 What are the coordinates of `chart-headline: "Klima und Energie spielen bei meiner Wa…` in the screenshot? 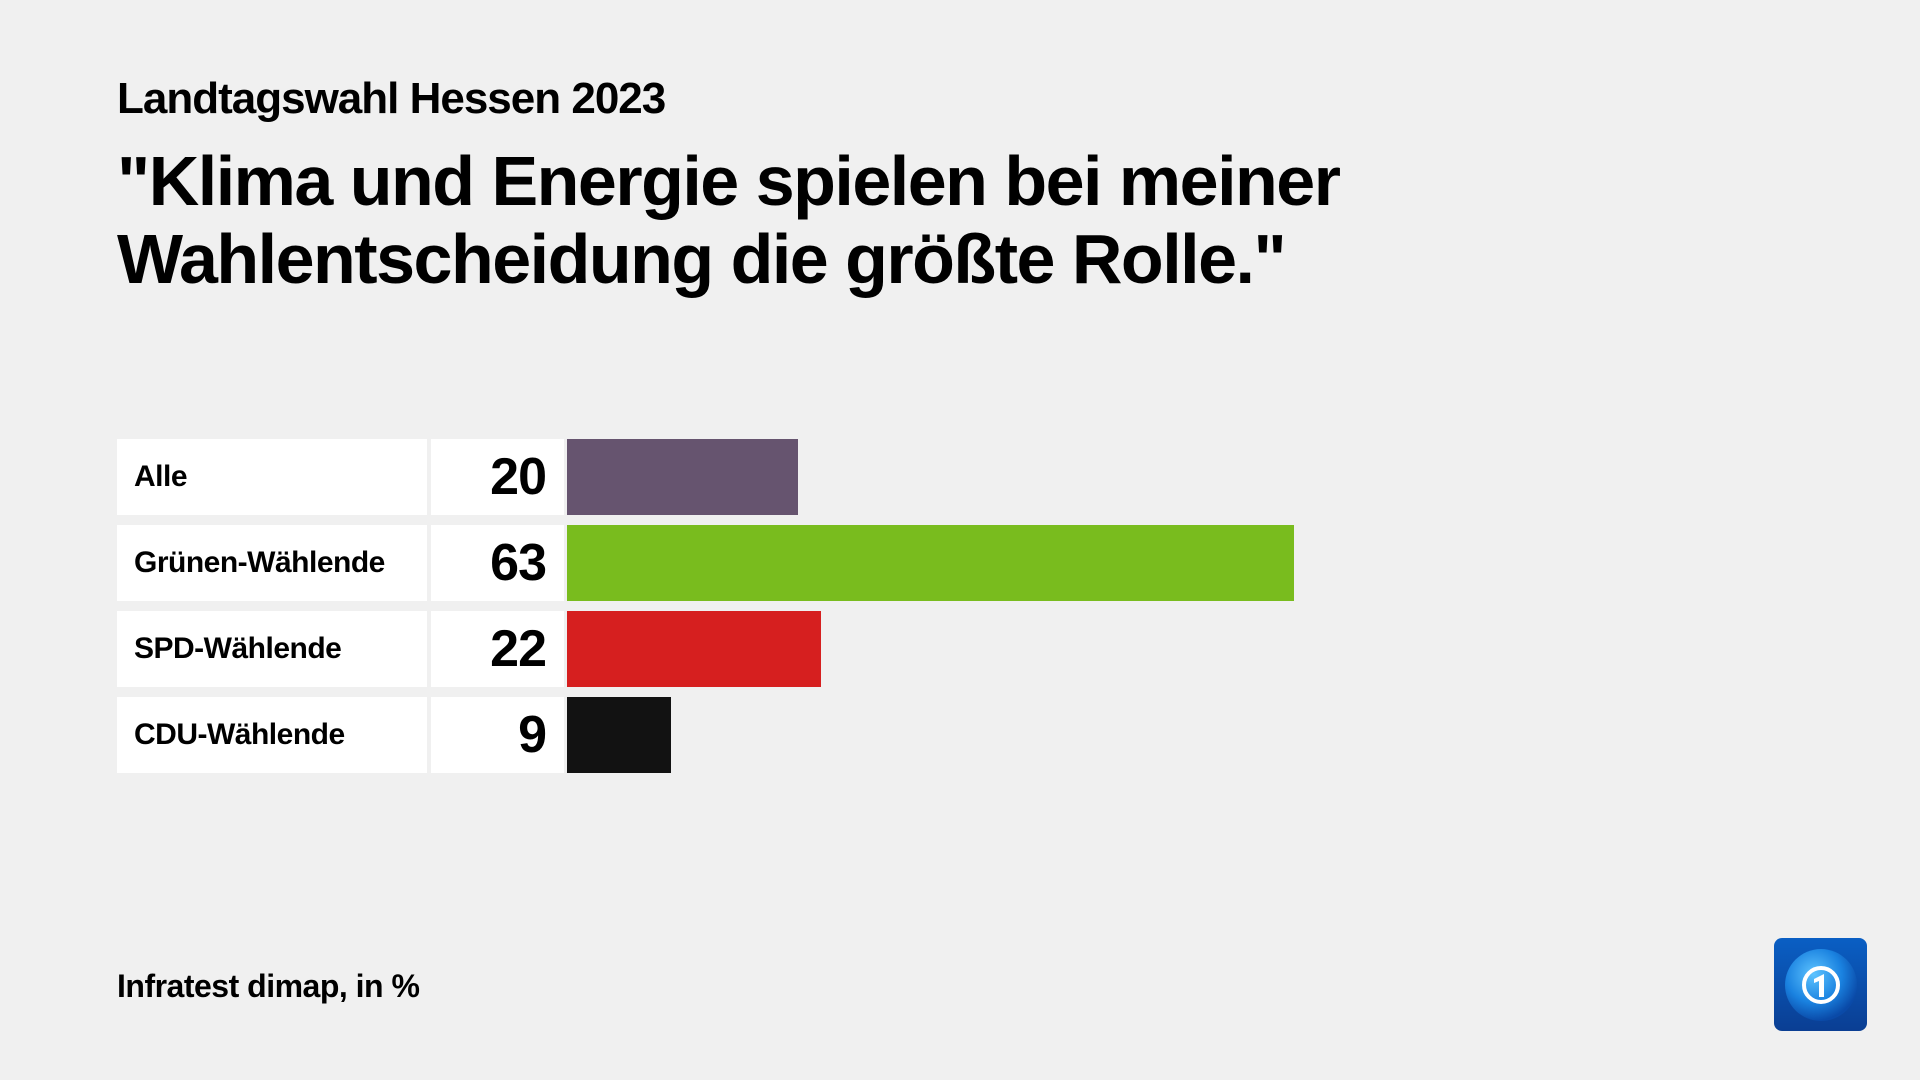 It's located at (729, 220).